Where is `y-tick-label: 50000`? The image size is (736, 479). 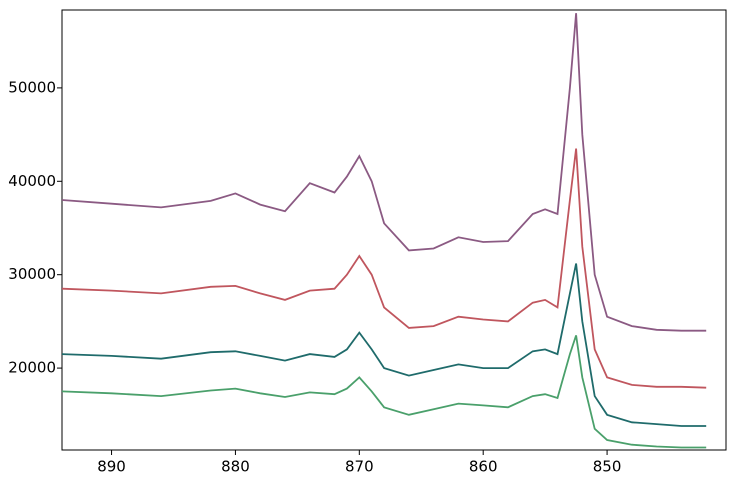
y-tick-label: 50000 is located at coordinates (32, 87).